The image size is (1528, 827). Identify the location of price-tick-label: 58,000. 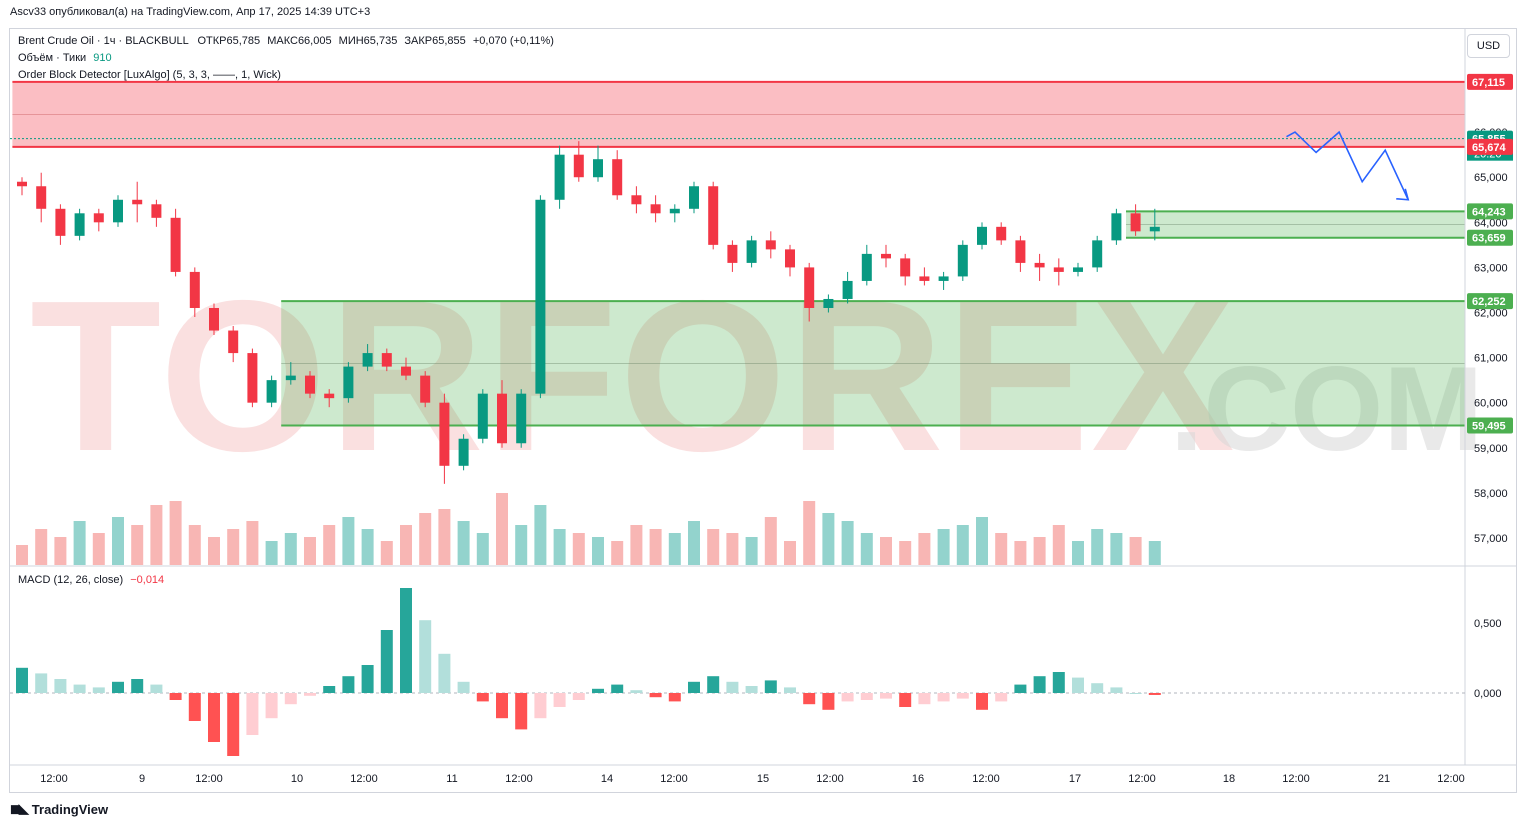
(1491, 494).